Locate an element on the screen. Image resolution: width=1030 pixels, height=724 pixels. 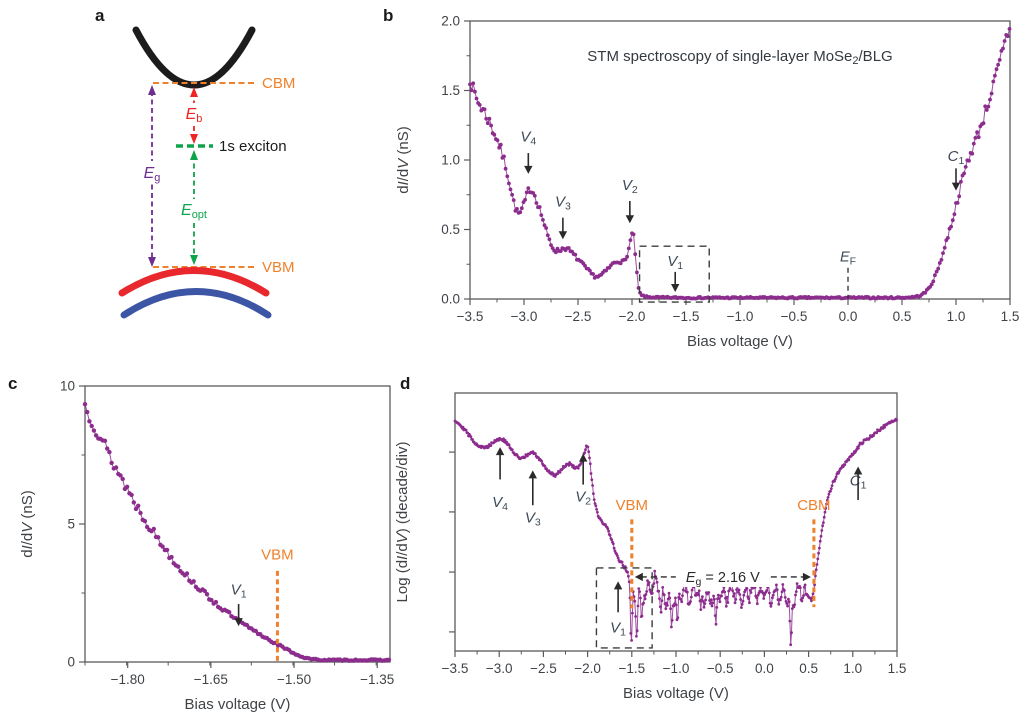
eopt-arrowhead-up is located at coordinates (194, 155).